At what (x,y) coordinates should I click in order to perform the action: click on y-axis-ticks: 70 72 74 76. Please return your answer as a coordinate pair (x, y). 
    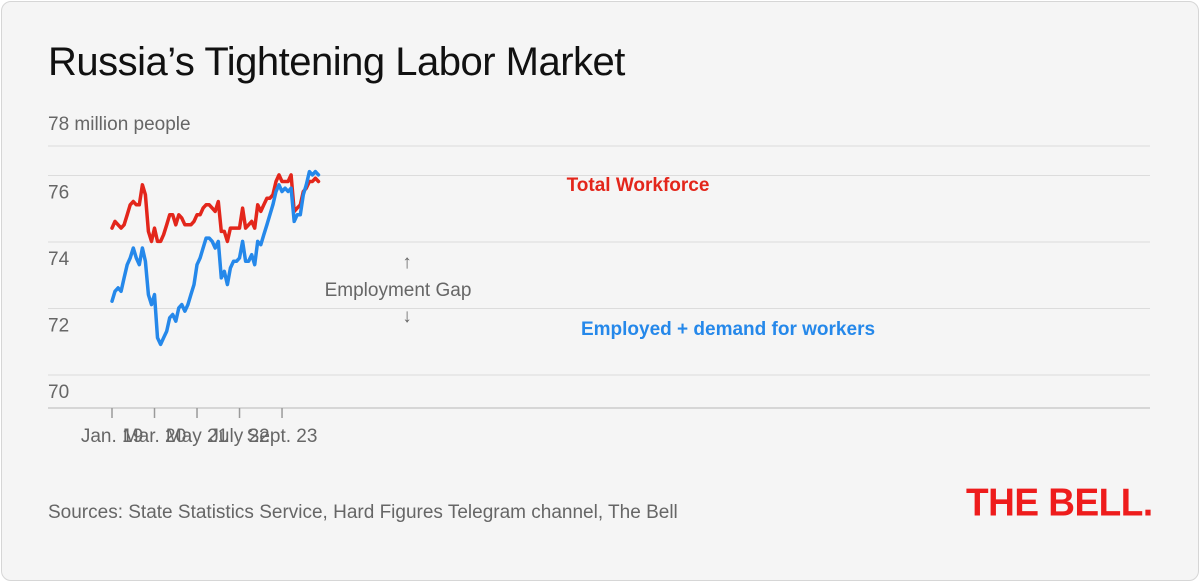
    Looking at the image, I should click on (59, 293).